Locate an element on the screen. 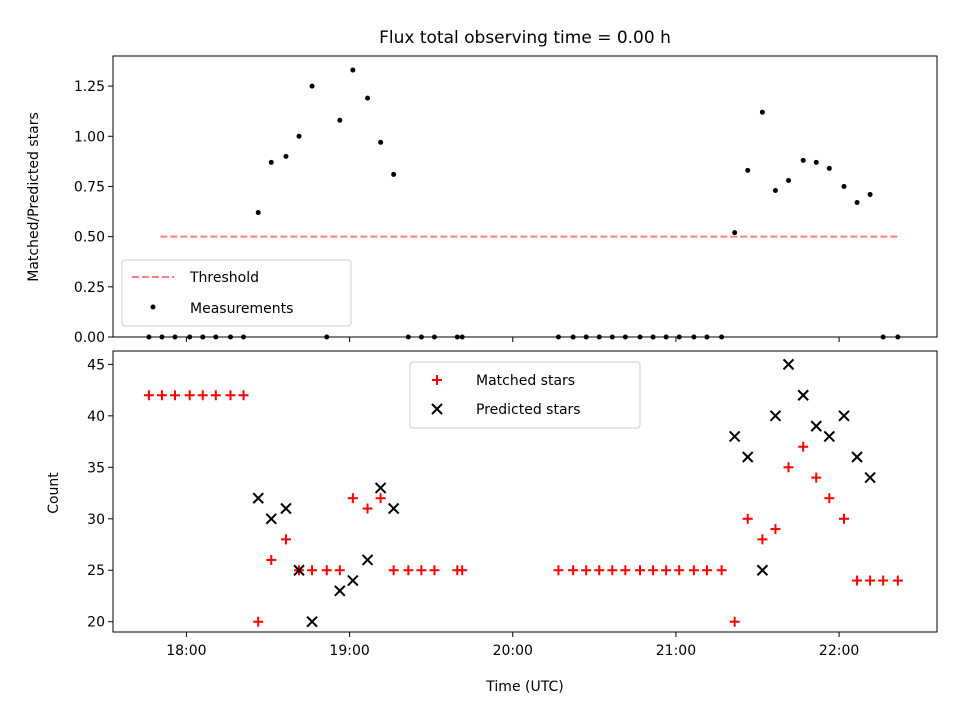 The image size is (960, 720). bottom-x-axis: 18:00 19:00 20:00 21:00 22:00 is located at coordinates (512, 645).